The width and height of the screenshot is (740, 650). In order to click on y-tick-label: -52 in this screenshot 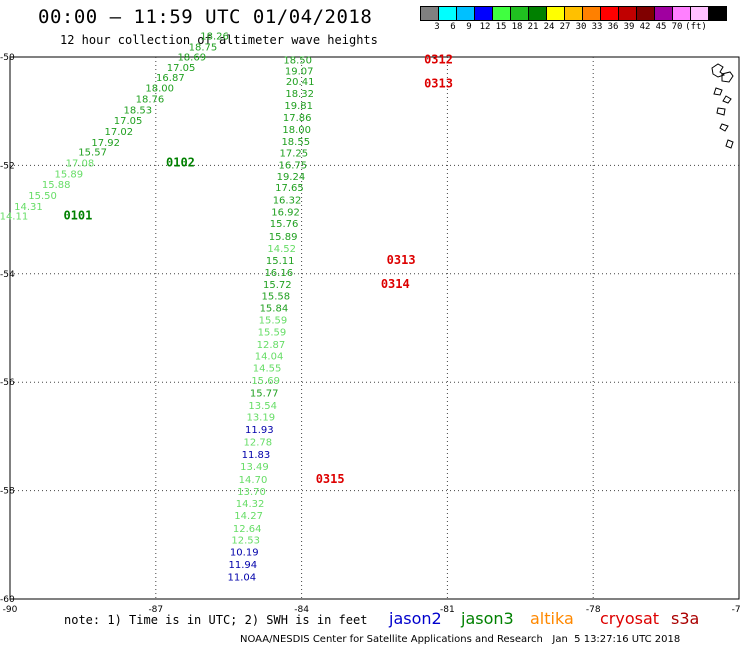, I will do `click(7, 166)`.